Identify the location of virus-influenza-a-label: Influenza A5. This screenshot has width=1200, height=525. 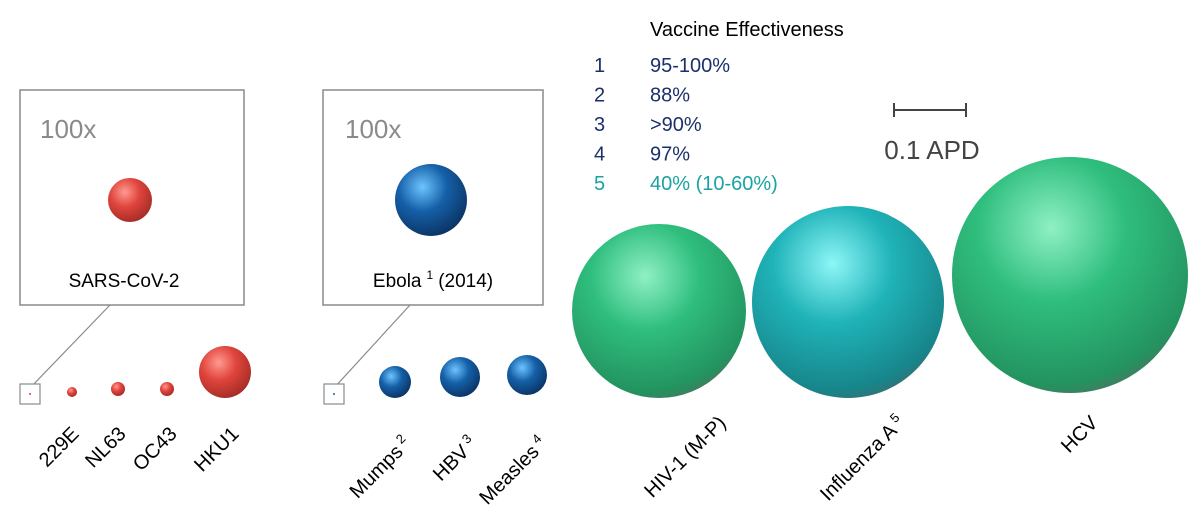
(862, 458).